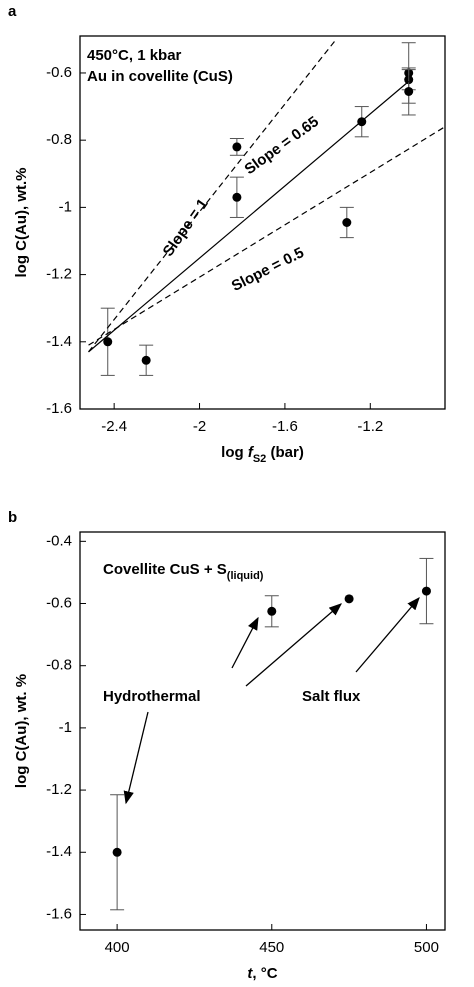 Image resolution: width=474 pixels, height=987 pixels. What do you see at coordinates (59, 540) in the screenshot?
I see `y-tick-label: -0.4` at bounding box center [59, 540].